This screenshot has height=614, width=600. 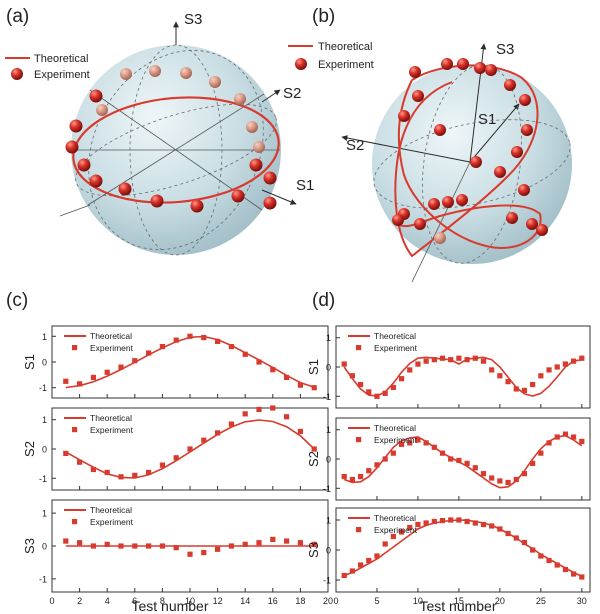 What do you see at coordinates (75, 210) in the screenshot?
I see `panel-a-axis-tail` at bounding box center [75, 210].